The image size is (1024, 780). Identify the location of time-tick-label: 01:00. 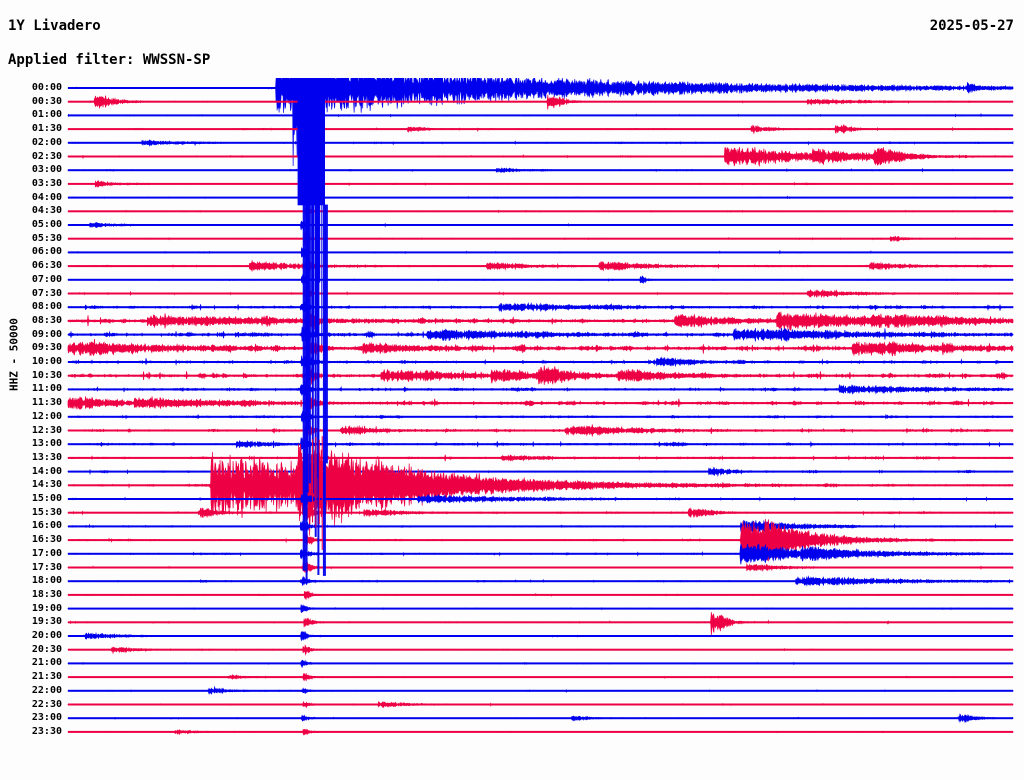
(46, 115).